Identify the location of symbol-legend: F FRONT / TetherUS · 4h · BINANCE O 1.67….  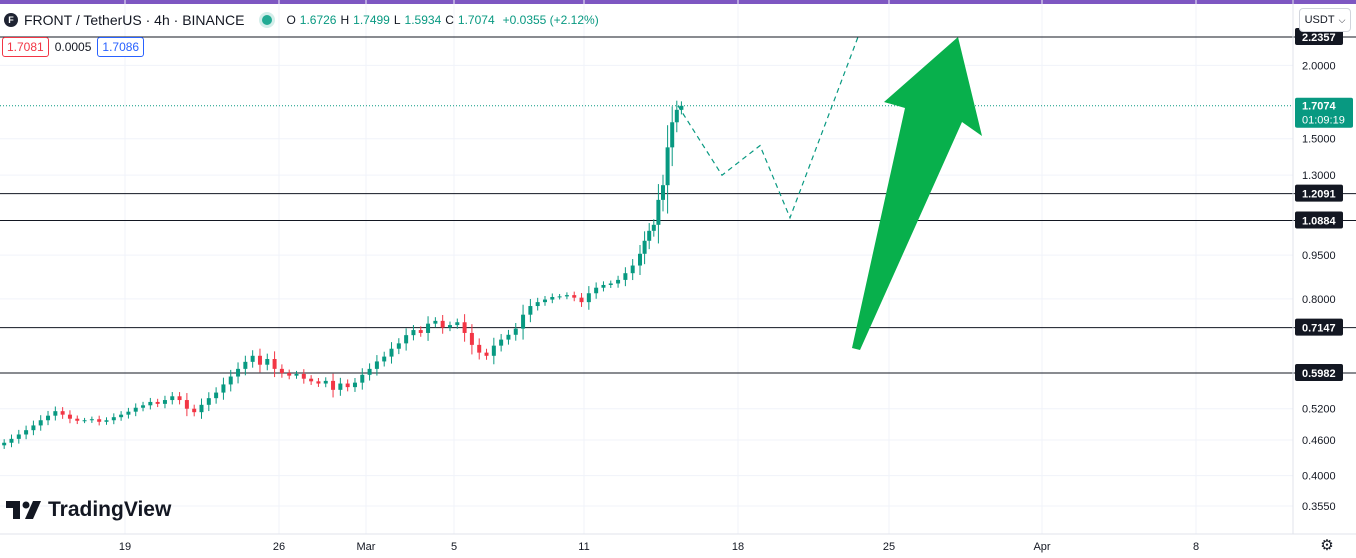
(301, 20).